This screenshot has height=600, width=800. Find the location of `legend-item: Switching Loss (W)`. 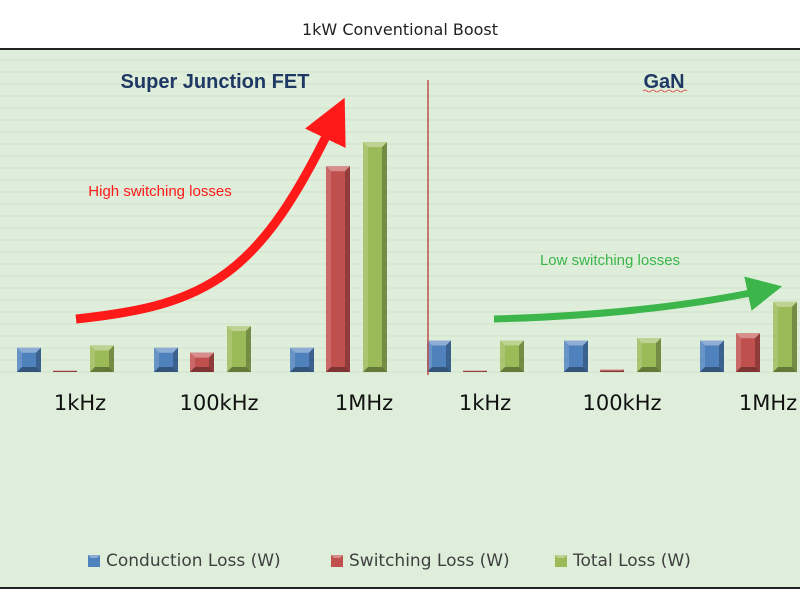

legend-item: Switching Loss (W) is located at coordinates (420, 561).